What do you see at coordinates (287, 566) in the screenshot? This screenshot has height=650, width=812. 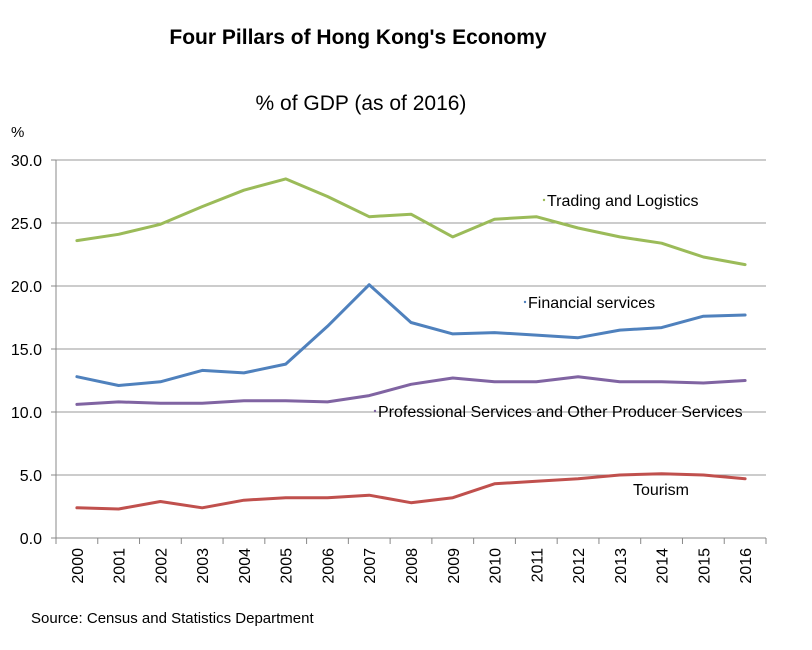 I see `x-tick-label: 2005` at bounding box center [287, 566].